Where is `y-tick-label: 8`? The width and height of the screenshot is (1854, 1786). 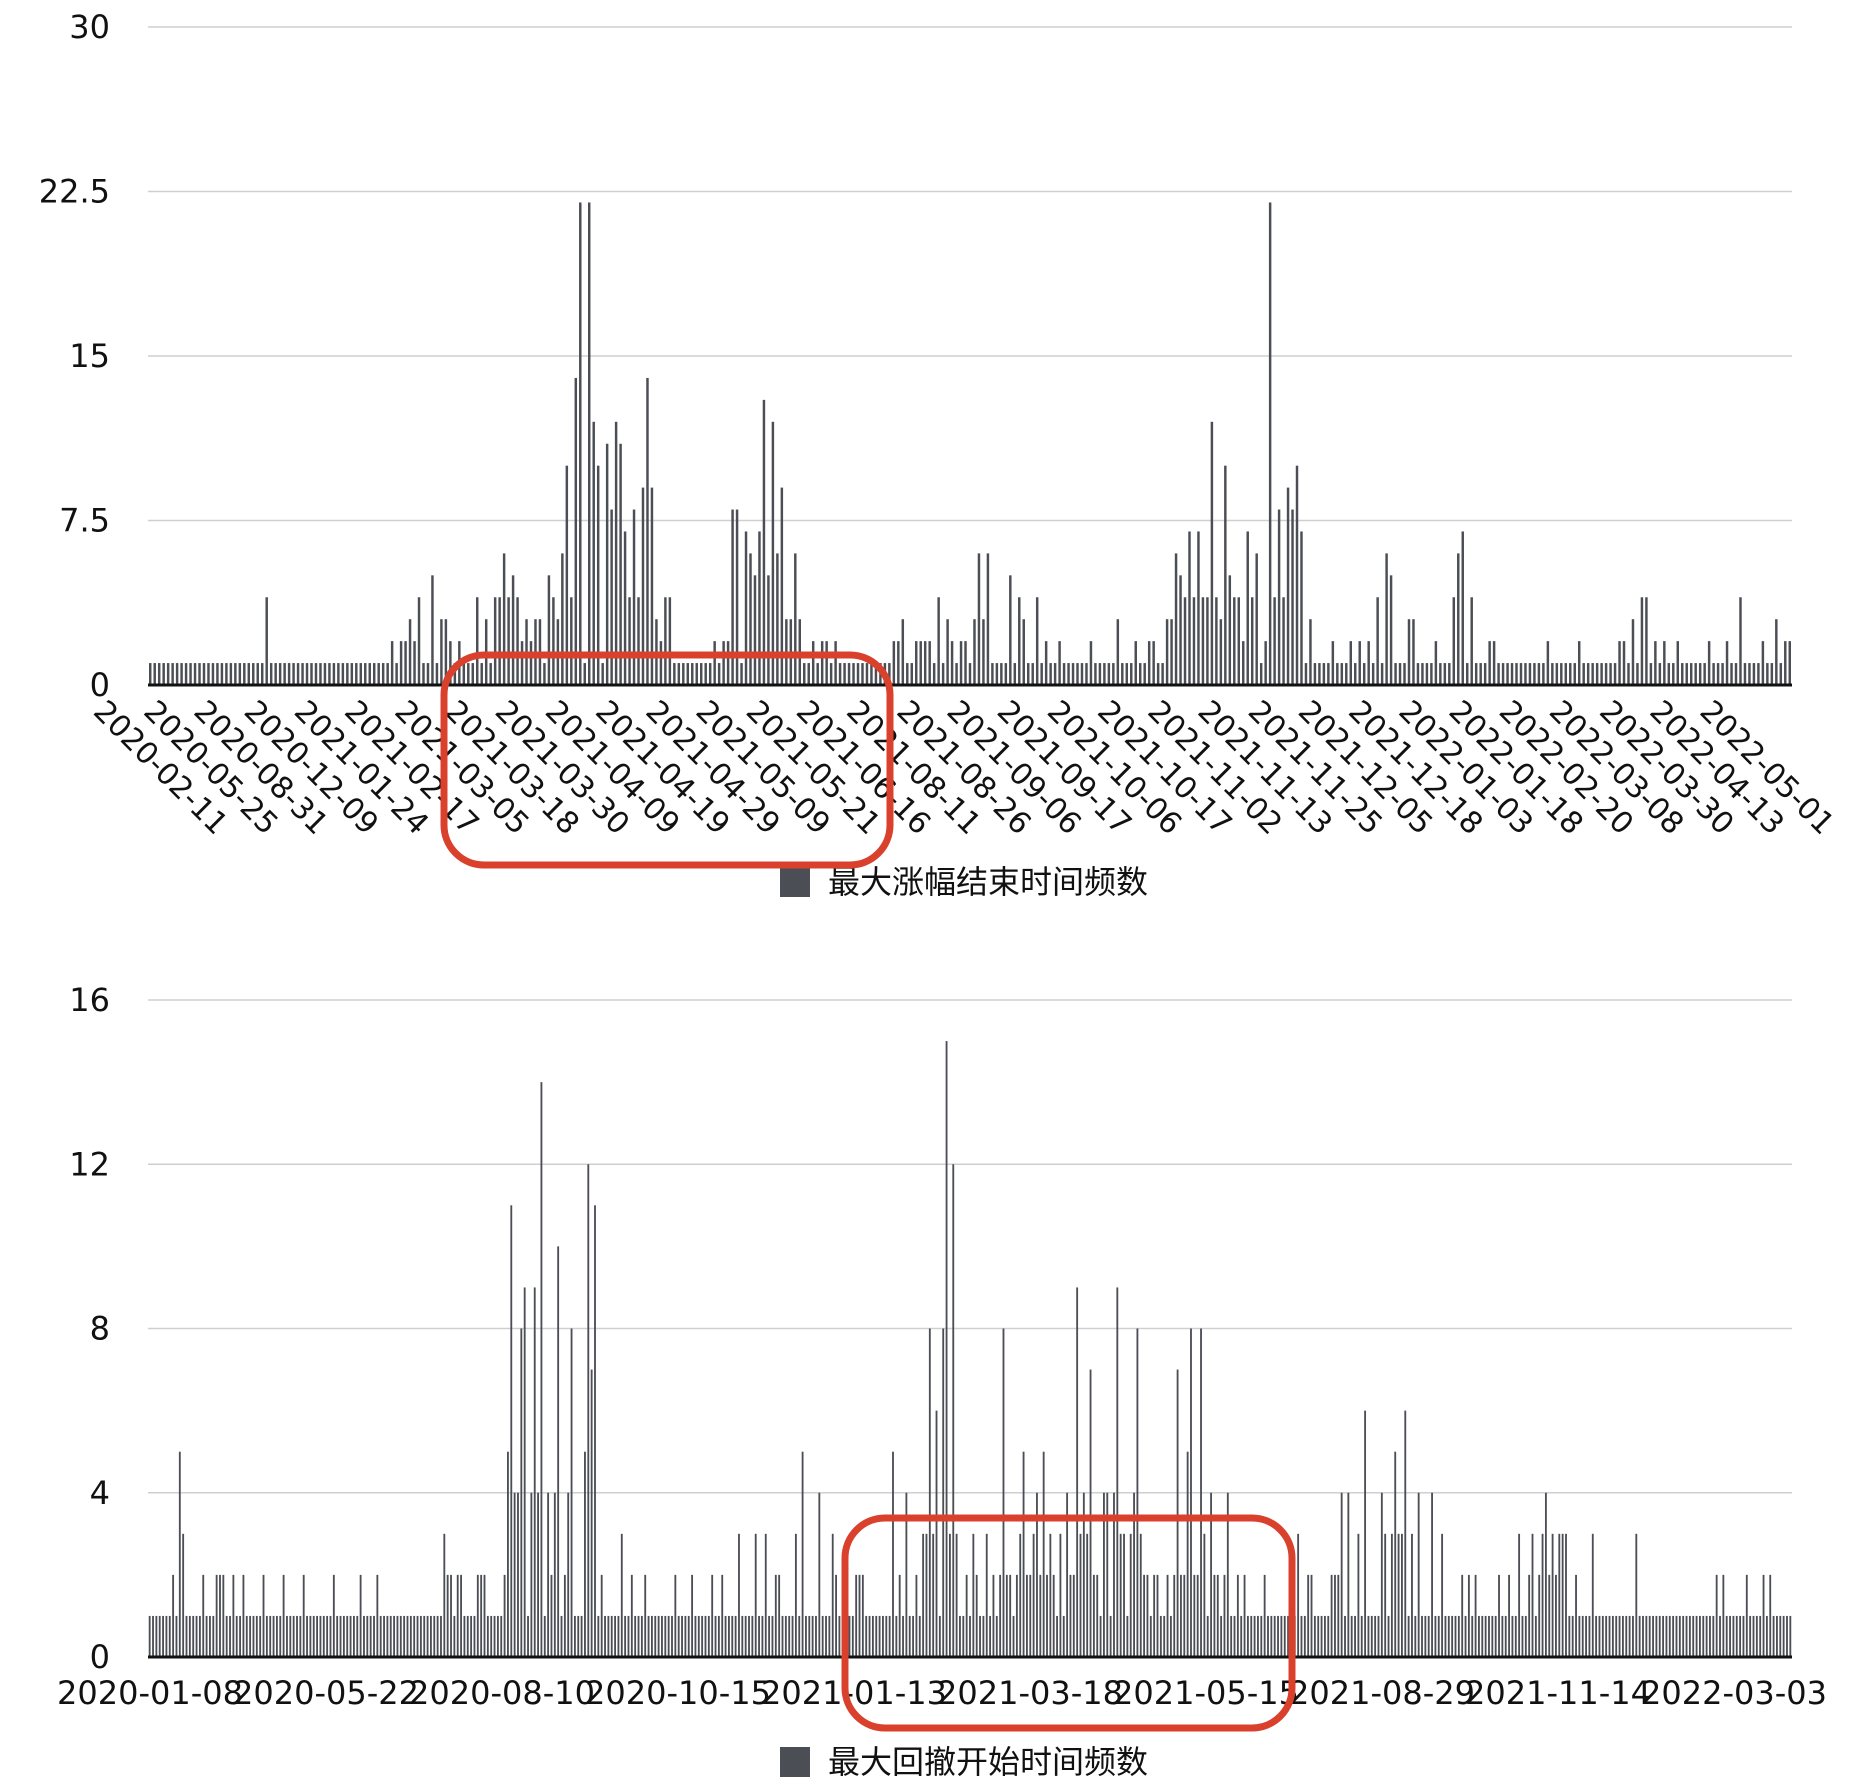
y-tick-label: 8 is located at coordinates (100, 1329).